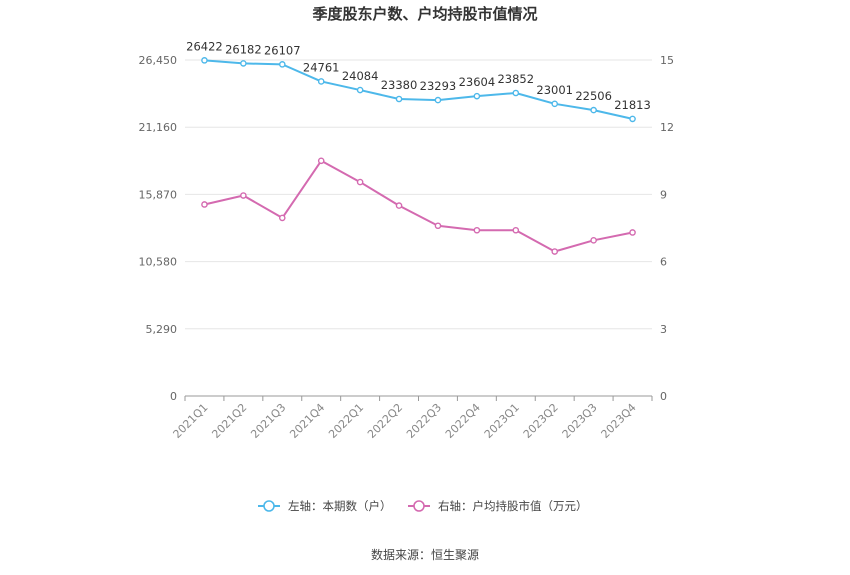 This screenshot has height=575, width=850. What do you see at coordinates (158, 194) in the screenshot?
I see `left-tick-label: 15,870` at bounding box center [158, 194].